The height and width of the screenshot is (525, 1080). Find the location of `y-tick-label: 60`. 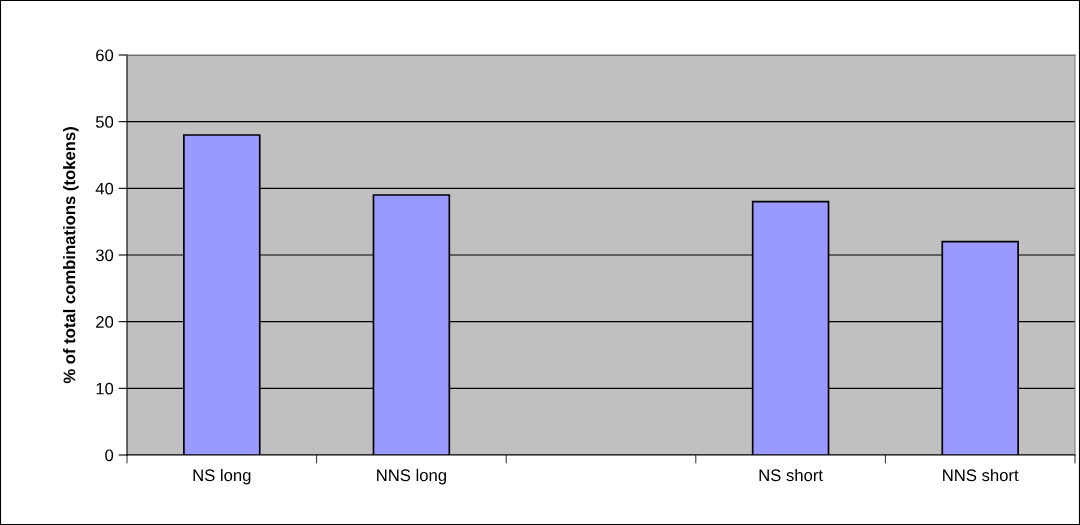

y-tick-label: 60 is located at coordinates (105, 55).